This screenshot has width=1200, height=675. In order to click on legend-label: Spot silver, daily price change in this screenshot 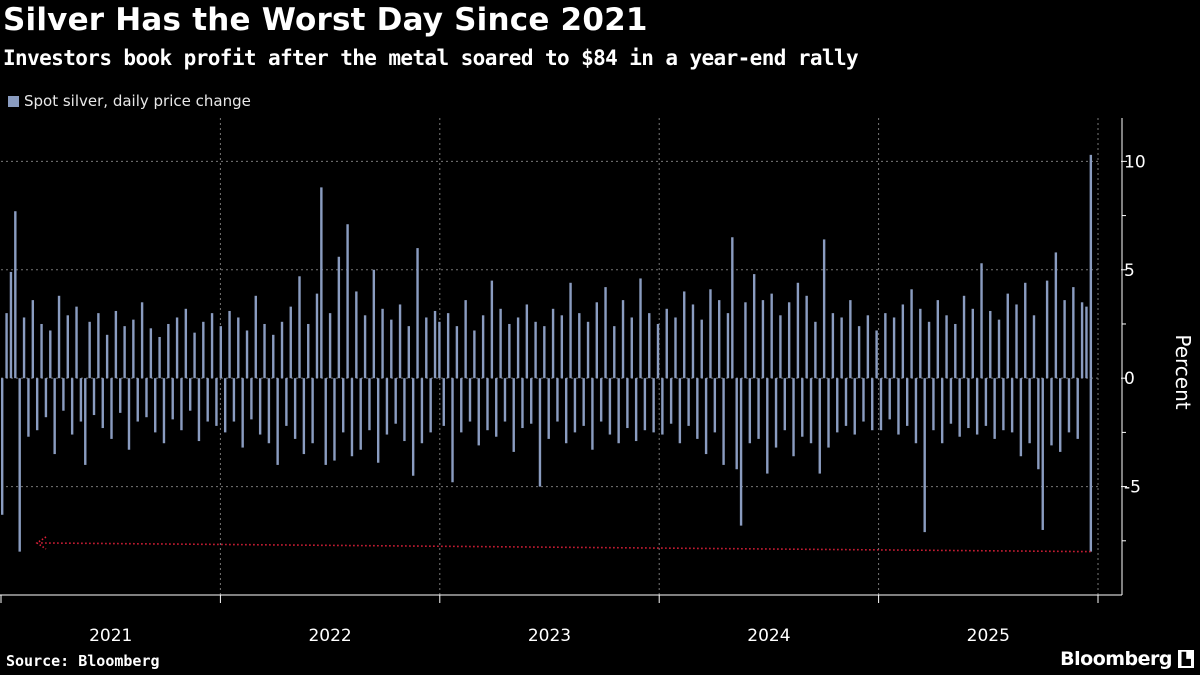, I will do `click(137, 101)`.